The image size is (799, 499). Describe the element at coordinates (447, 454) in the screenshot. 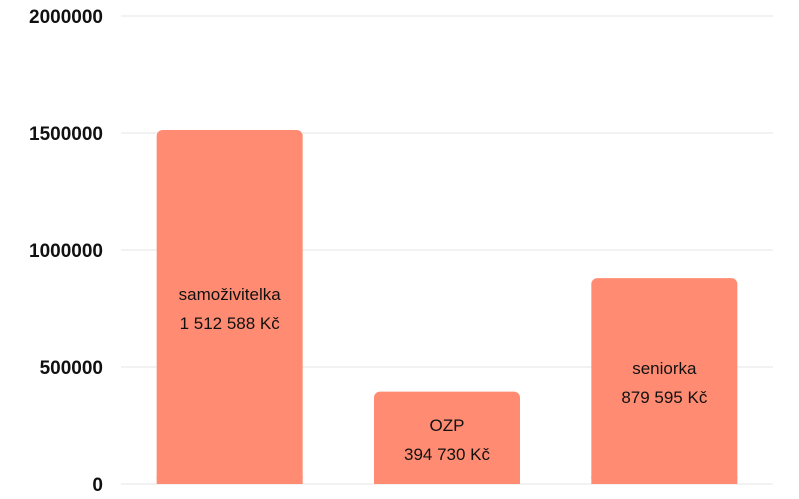

I see `bar-value-label: 394 730 Kč` at that location.